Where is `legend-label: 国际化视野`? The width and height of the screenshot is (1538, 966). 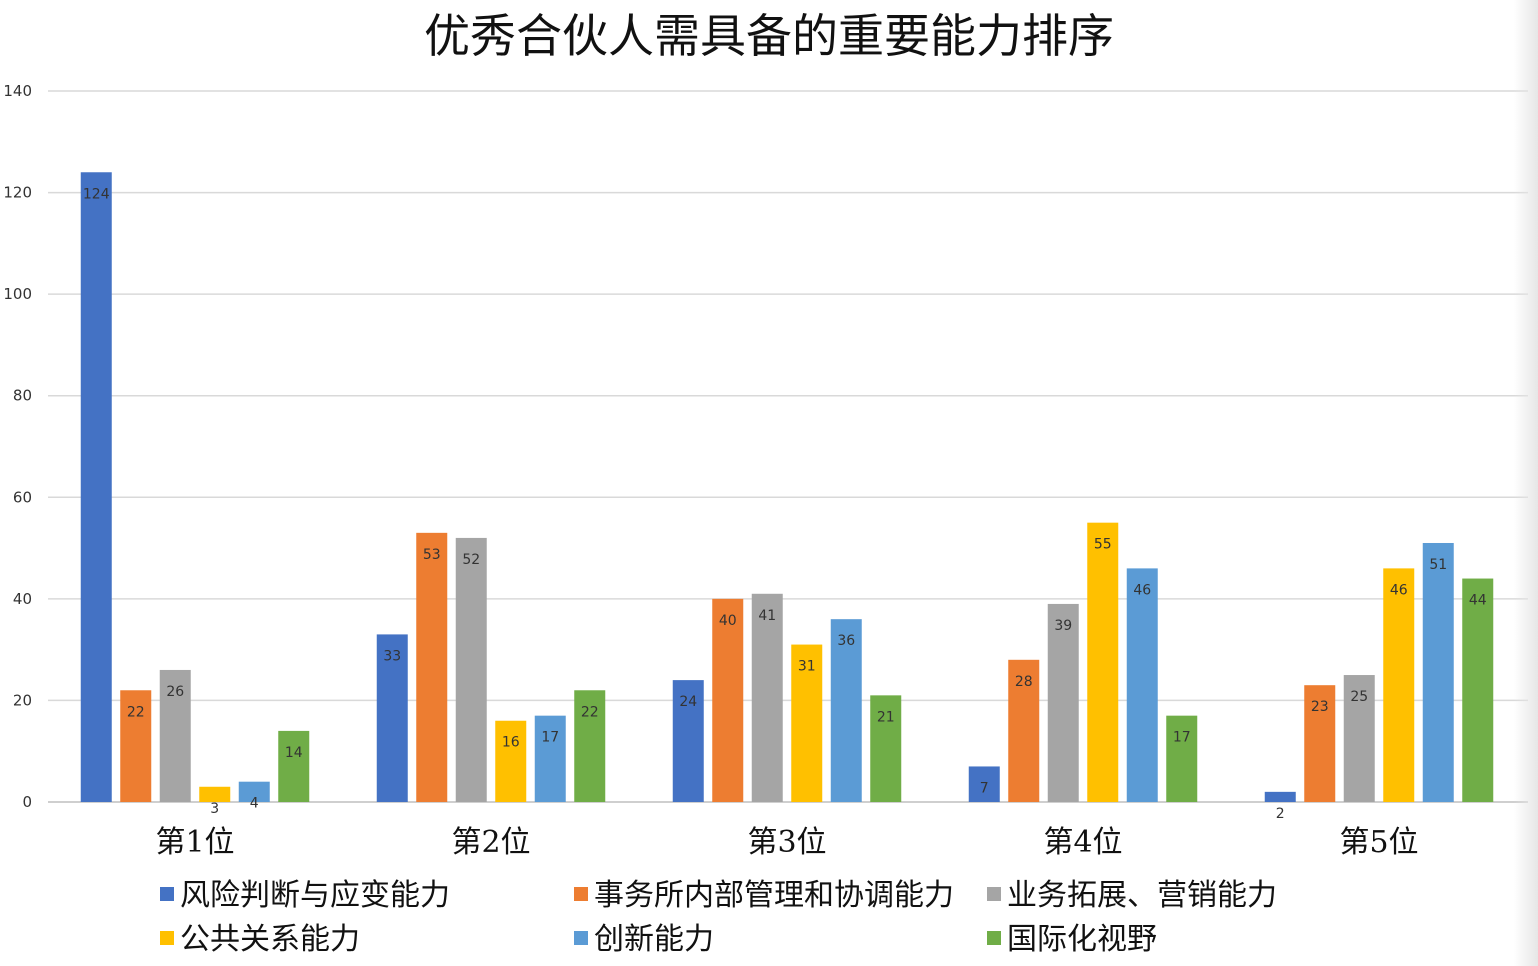
legend-label: 国际化视野 is located at coordinates (1082, 939).